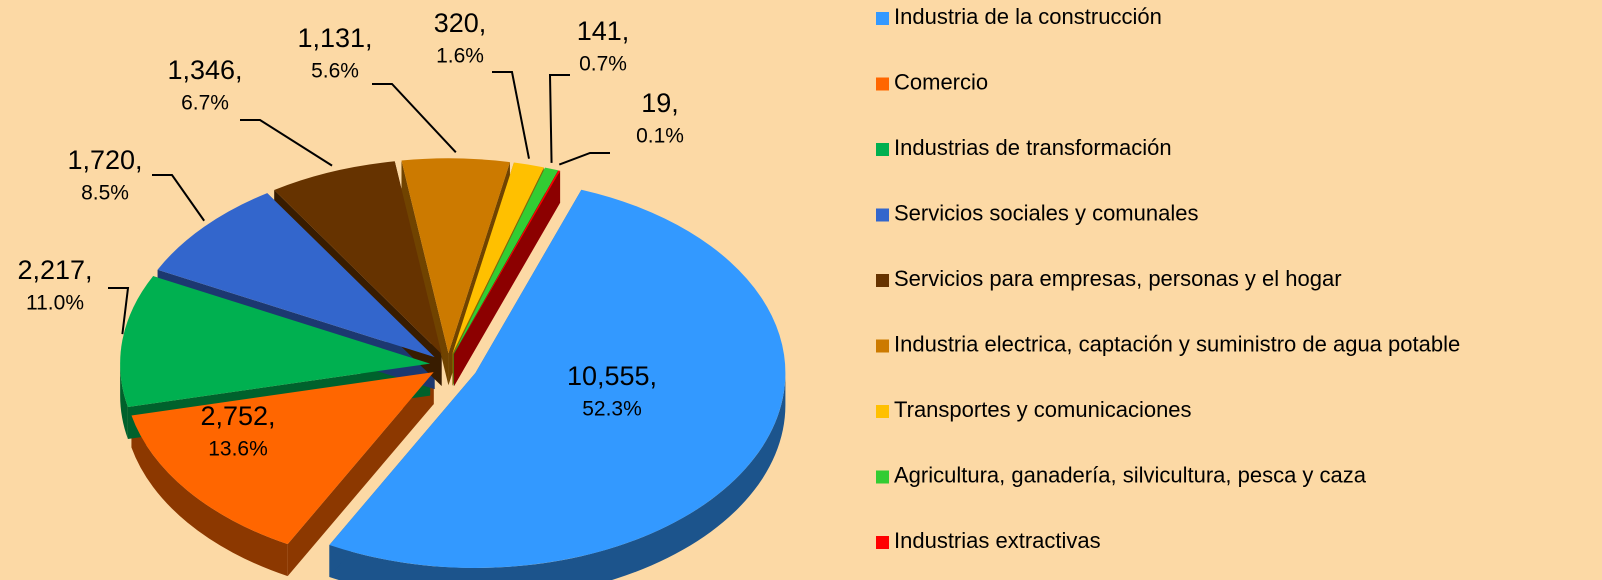 The height and width of the screenshot is (580, 1602). What do you see at coordinates (460, 23) in the screenshot?
I see `data-label: 320,` at bounding box center [460, 23].